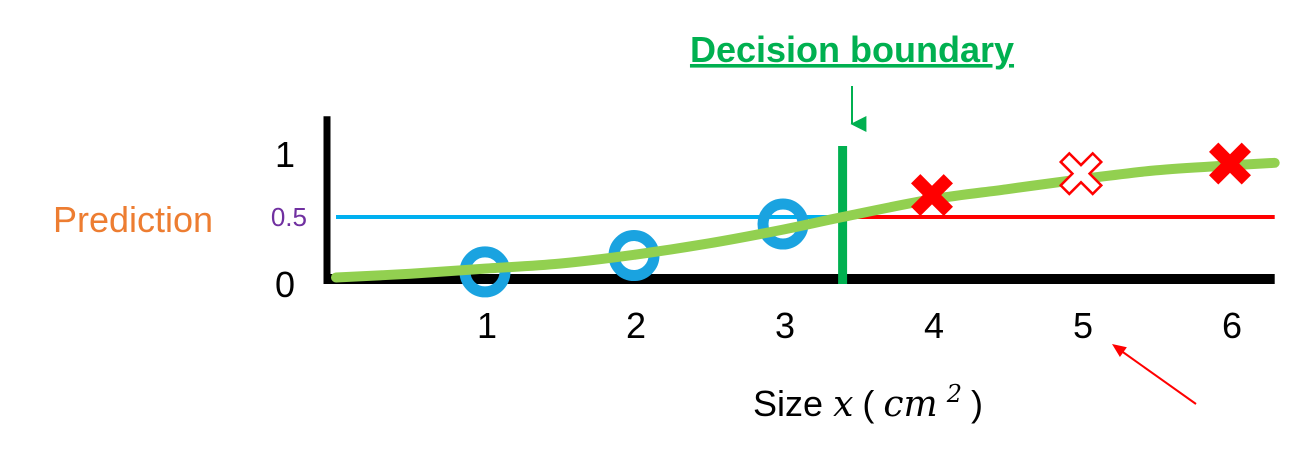 The width and height of the screenshot is (1314, 449). I want to click on x-tick-label: 6, so click(1232, 325).